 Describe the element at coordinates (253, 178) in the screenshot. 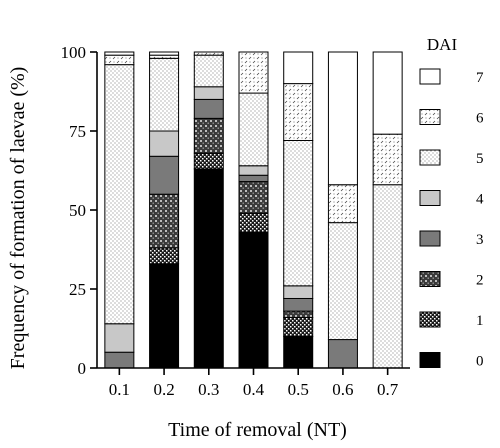

I see `bar-segment-0.4-dai-3` at that location.